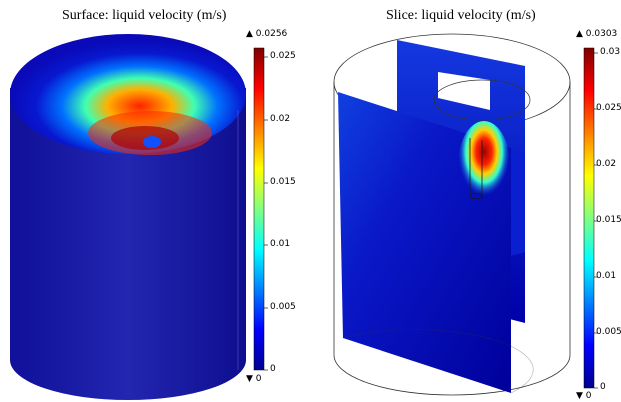 This screenshot has width=621, height=402. What do you see at coordinates (267, 34) in the screenshot?
I see `left-colorbar-max-marker: ▲ 0.0256` at bounding box center [267, 34].